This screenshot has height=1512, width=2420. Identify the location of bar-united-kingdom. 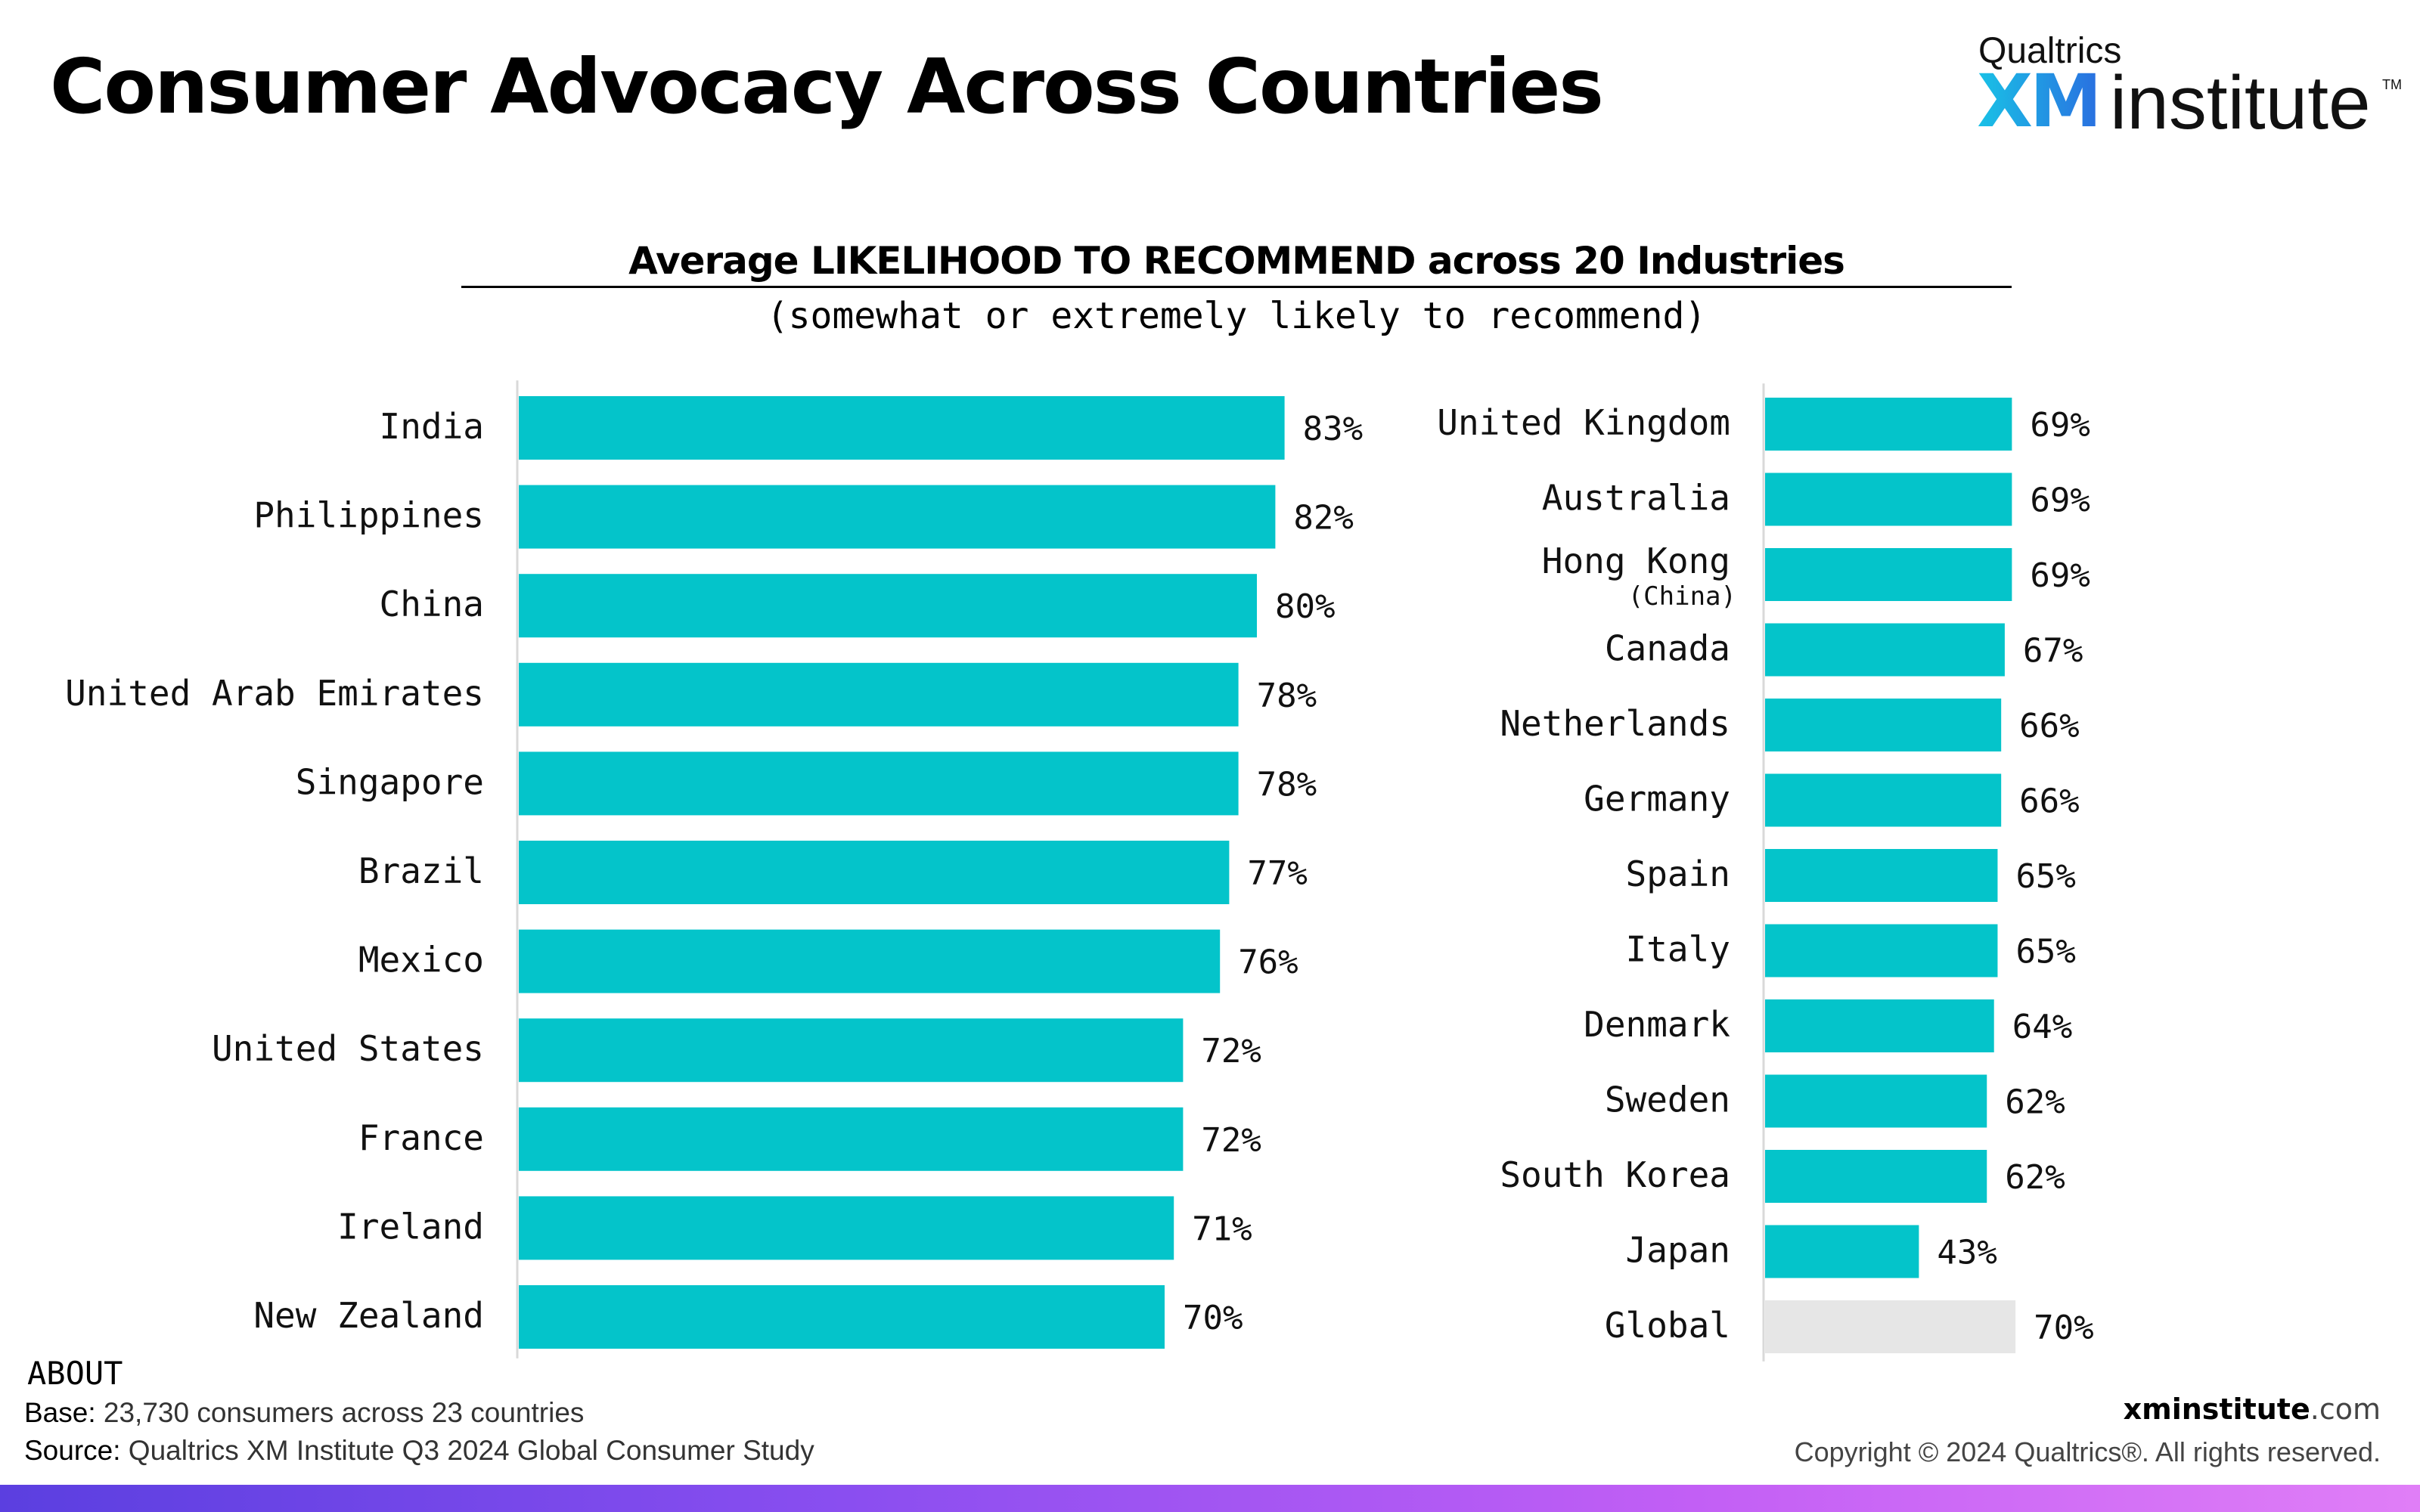
(1888, 424).